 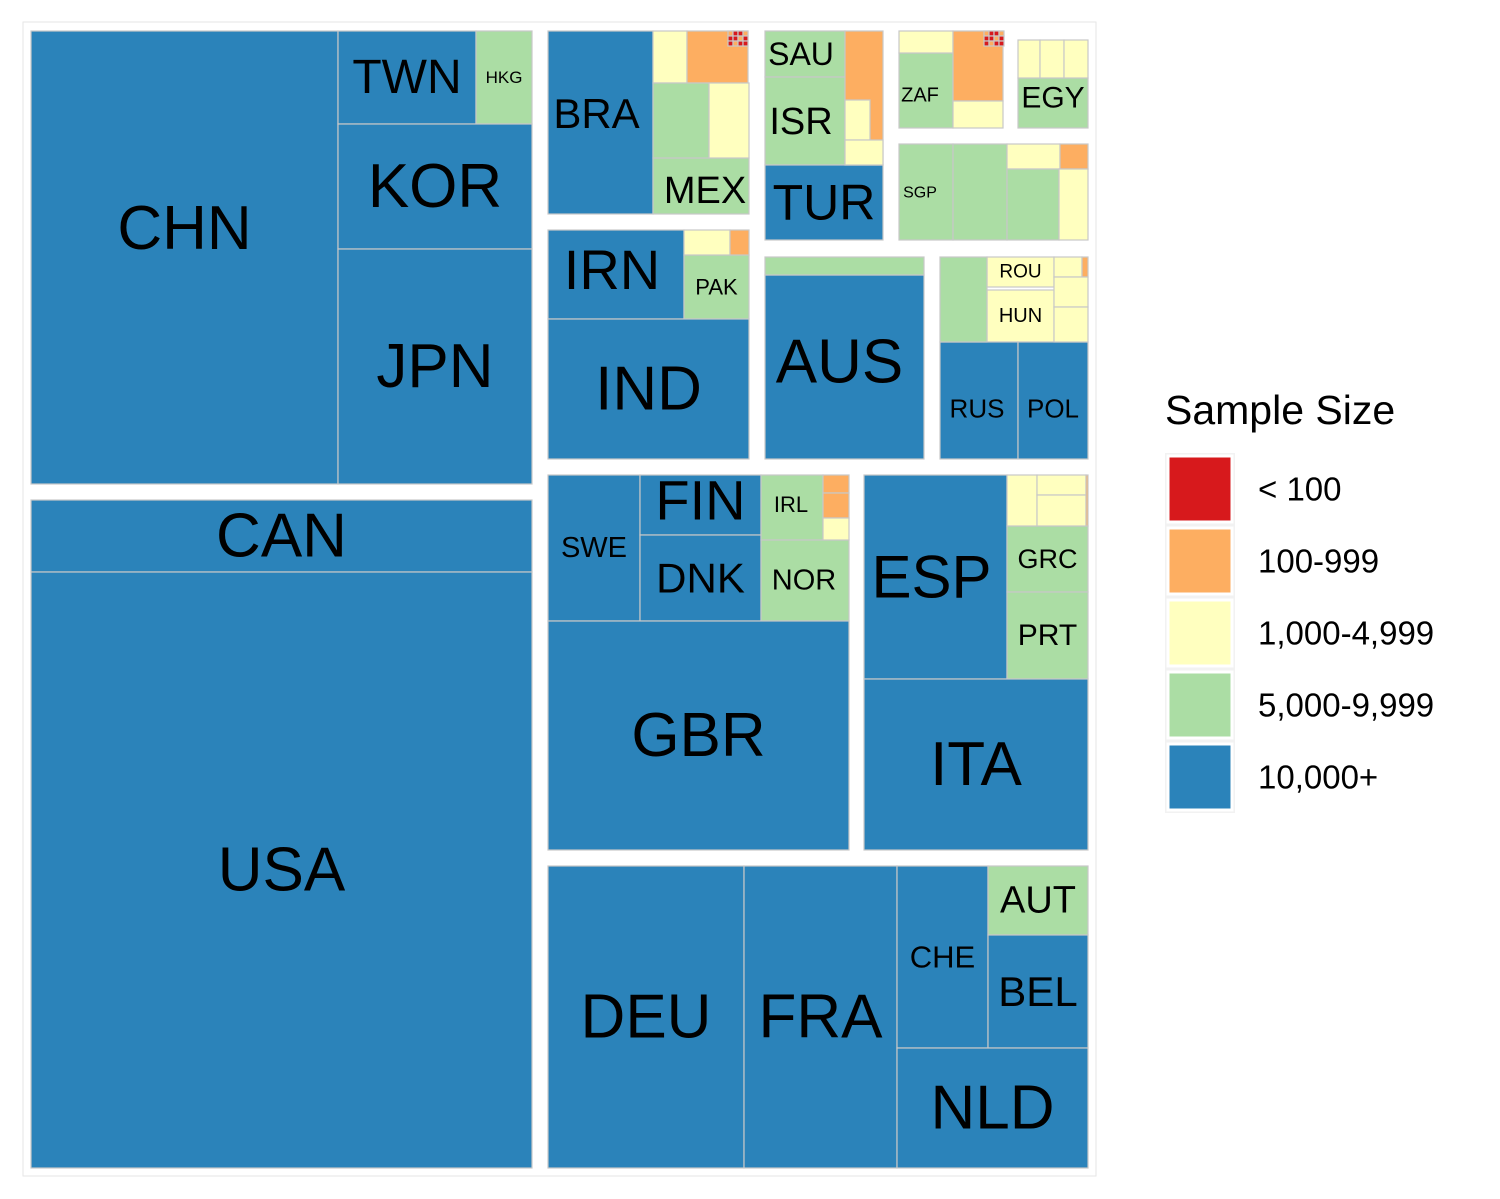 I want to click on tile-label-ind: IND, so click(x=648, y=389).